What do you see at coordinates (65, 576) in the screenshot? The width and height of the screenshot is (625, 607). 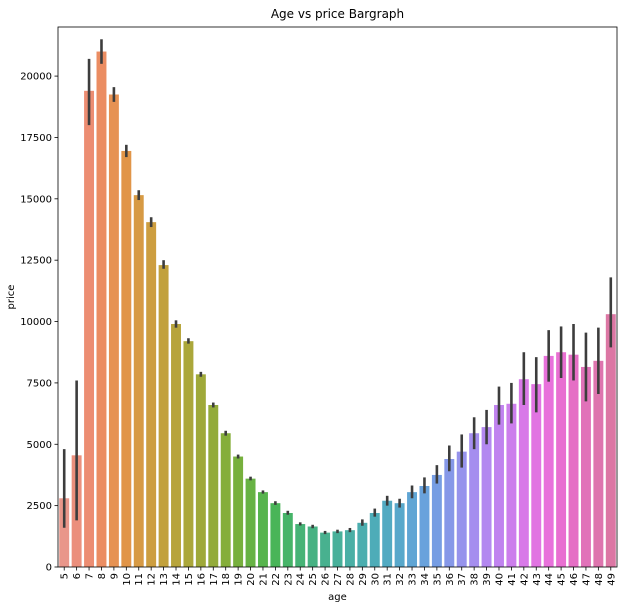 I see `x-tick-label: 5` at bounding box center [65, 576].